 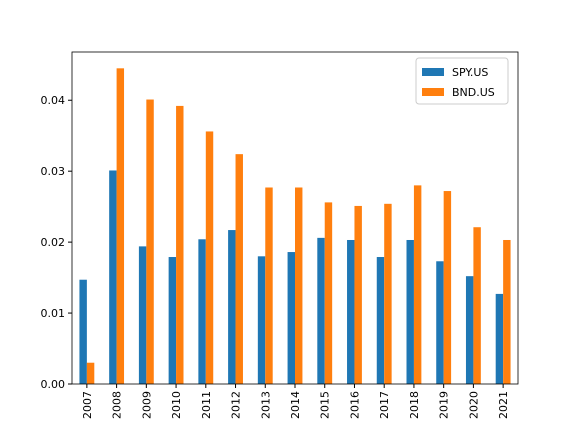 What do you see at coordinates (53, 242) in the screenshot?
I see `y-tick-label: 0.02` at bounding box center [53, 242].